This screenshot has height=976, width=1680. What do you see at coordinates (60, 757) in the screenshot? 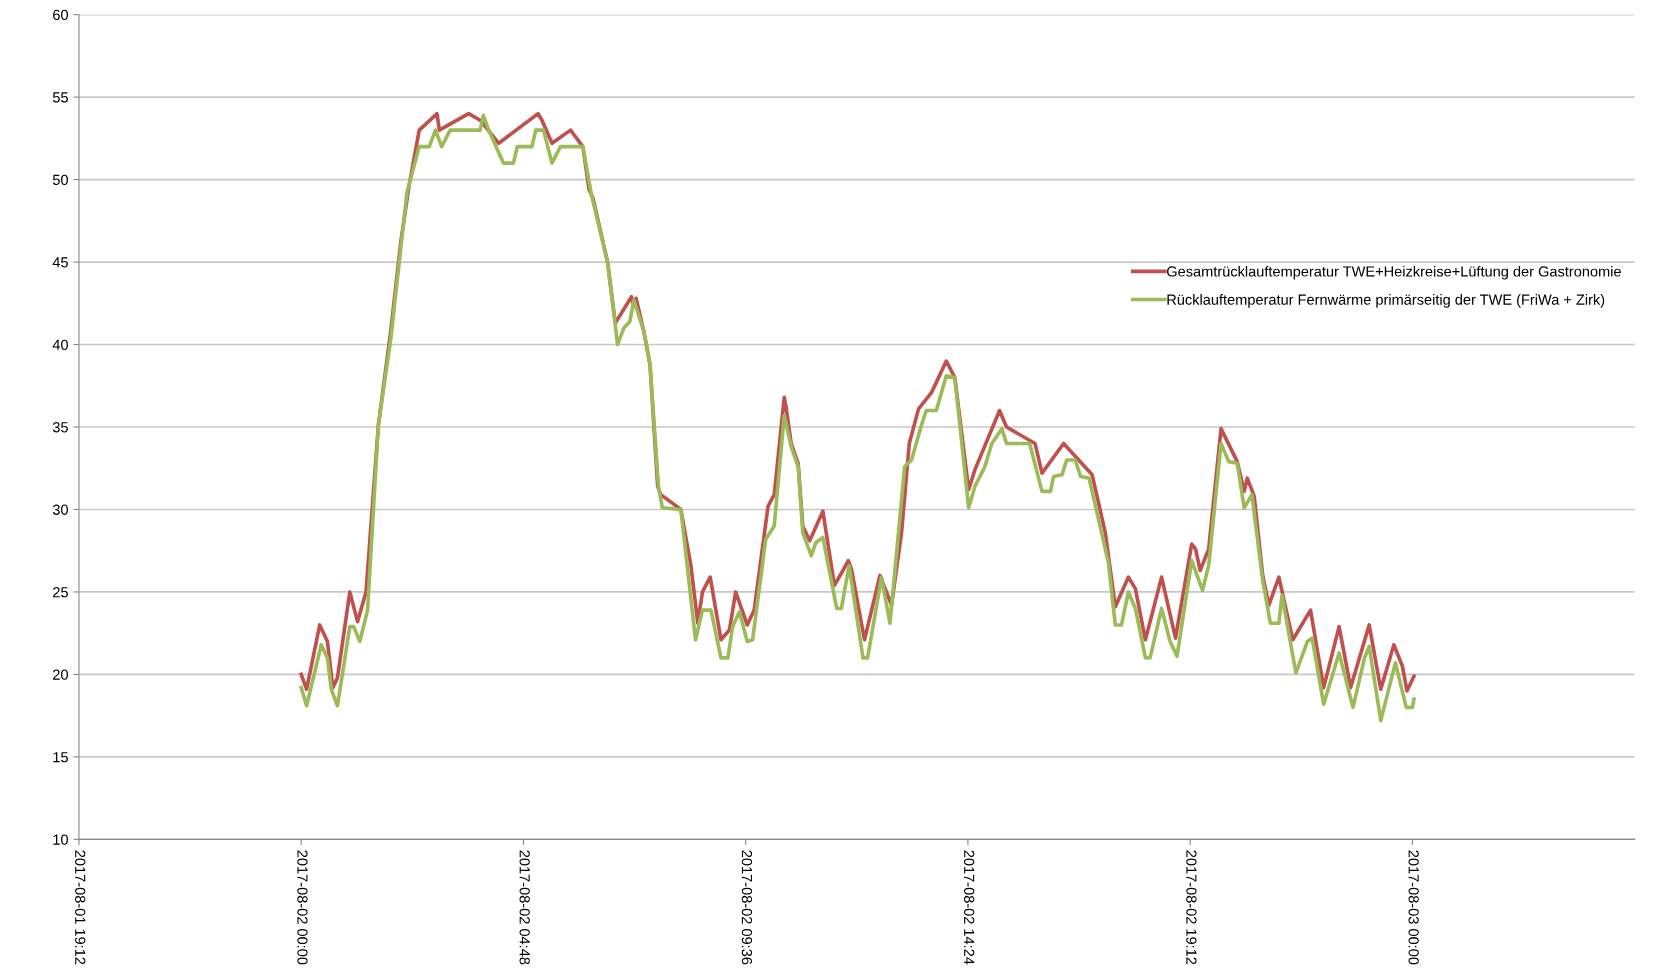
I see `y-tick-label: 15` at bounding box center [60, 757].